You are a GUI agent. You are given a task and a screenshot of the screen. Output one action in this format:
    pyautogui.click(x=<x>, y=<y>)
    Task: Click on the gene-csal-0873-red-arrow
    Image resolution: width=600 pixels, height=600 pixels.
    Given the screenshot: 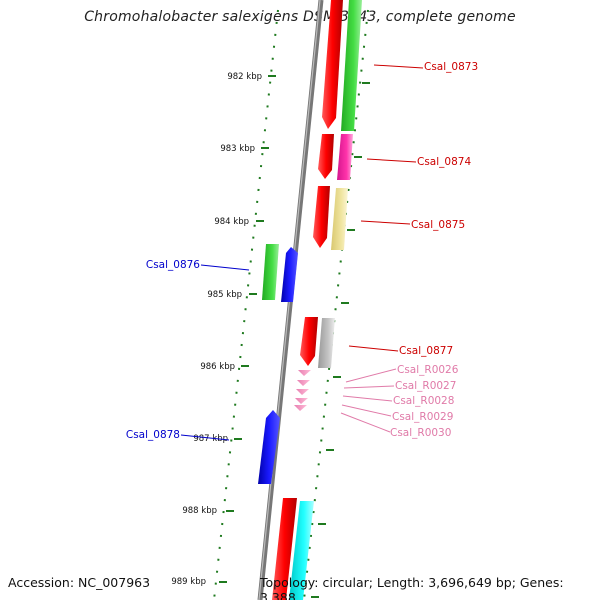 What is the action you would take?
    pyautogui.click(x=332, y=64)
    